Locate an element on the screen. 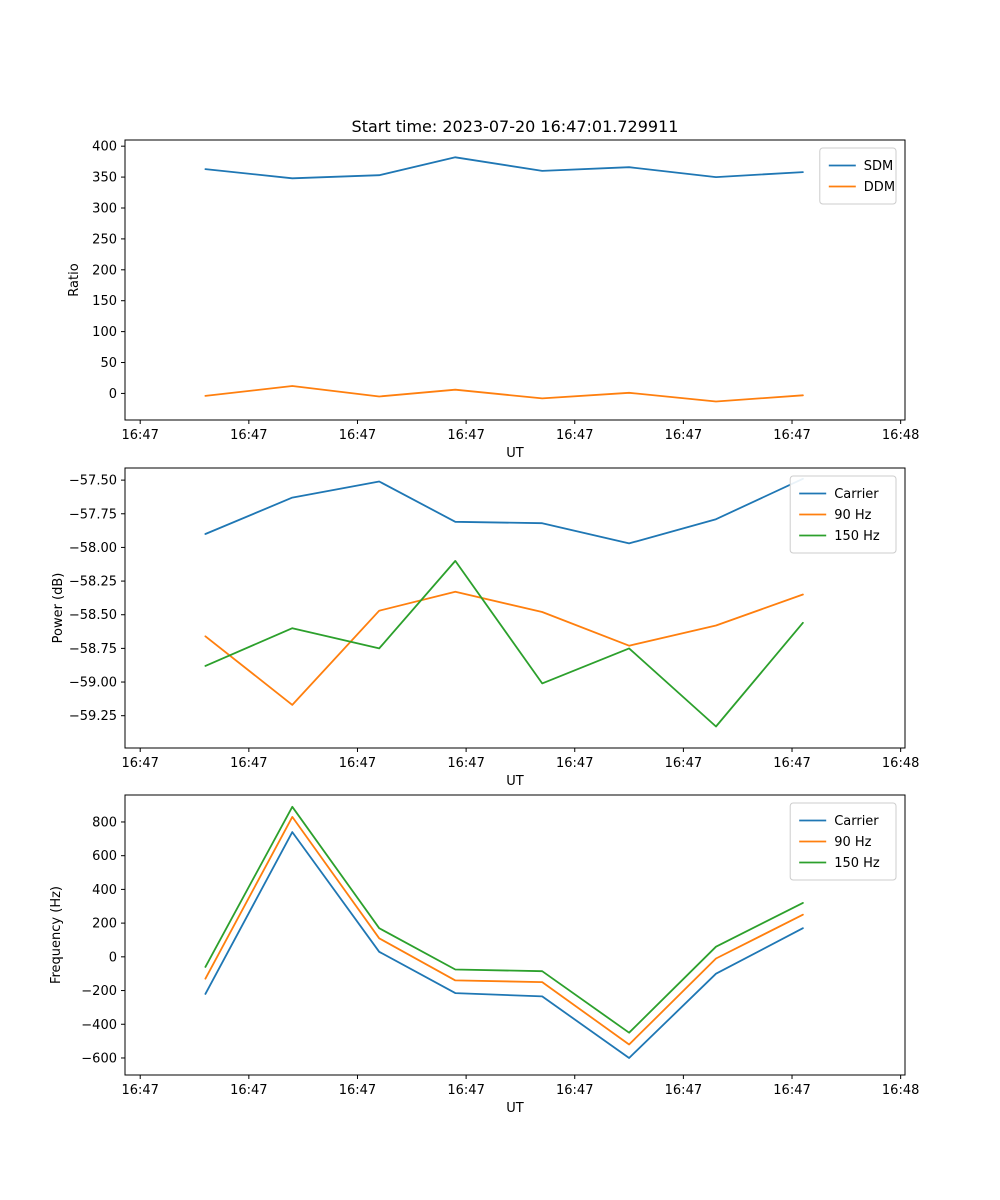 This screenshot has width=1000, height=1200. y-tick-label: 350 is located at coordinates (104, 178).